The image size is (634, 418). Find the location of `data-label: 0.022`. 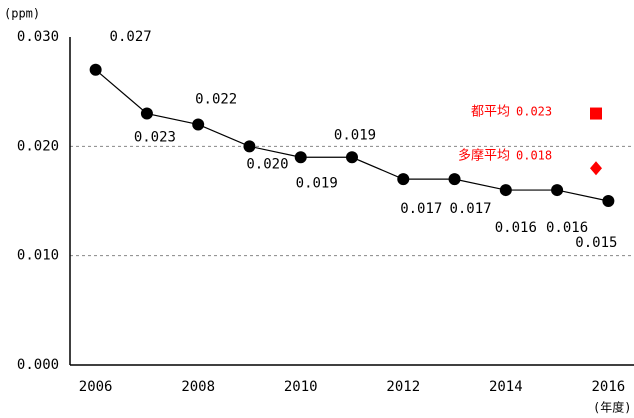

data-label: 0.022 is located at coordinates (216, 99).